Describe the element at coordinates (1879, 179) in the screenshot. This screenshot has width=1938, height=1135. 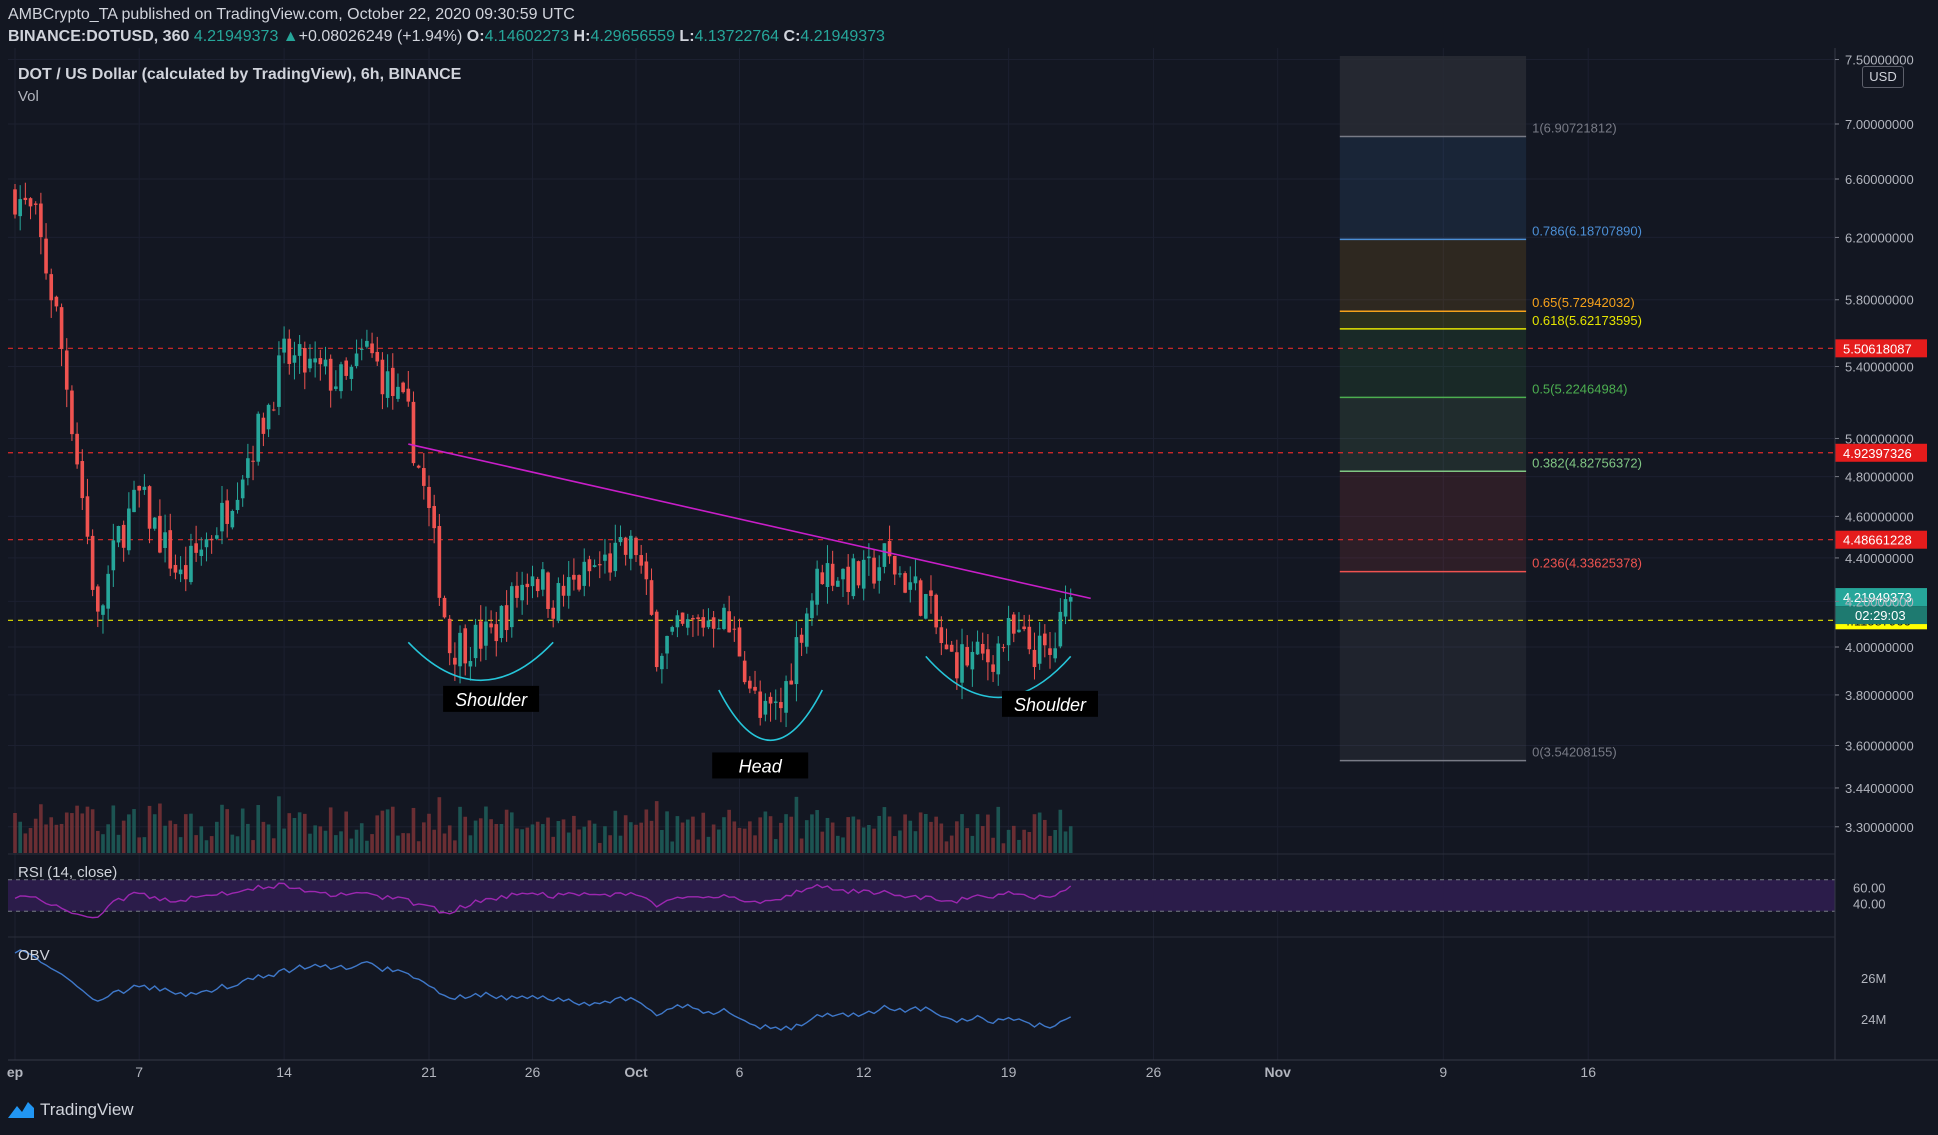
I see `price-tick-label: 6.60000000` at that location.